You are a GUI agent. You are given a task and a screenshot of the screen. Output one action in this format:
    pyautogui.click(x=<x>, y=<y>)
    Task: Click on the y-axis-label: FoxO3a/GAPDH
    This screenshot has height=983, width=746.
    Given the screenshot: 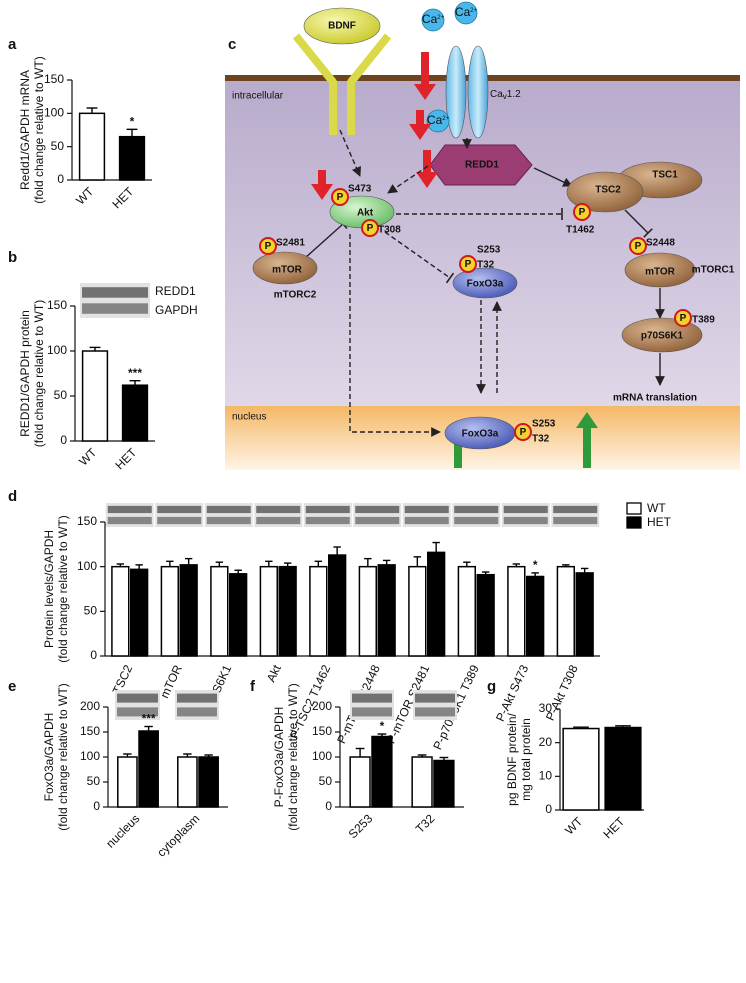 What is the action you would take?
    pyautogui.click(x=49, y=757)
    